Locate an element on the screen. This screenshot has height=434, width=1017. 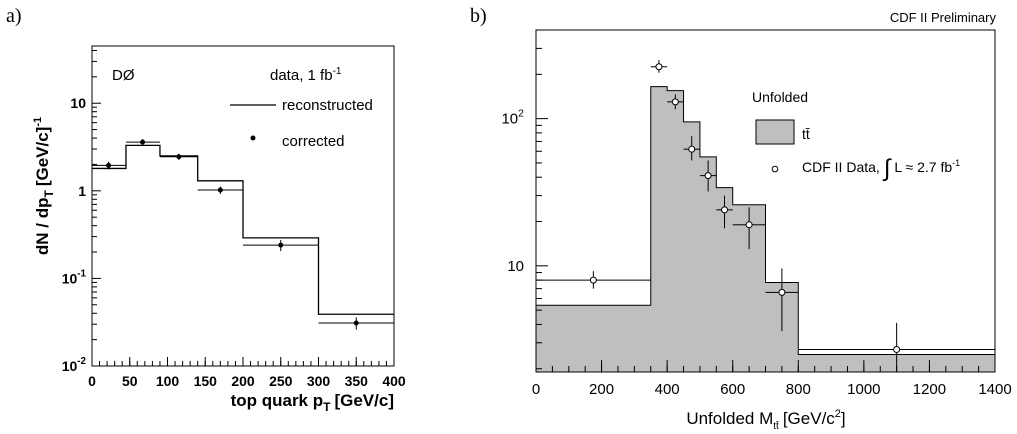
panel-a-ytick-label: 10 is located at coordinates (78, 103).